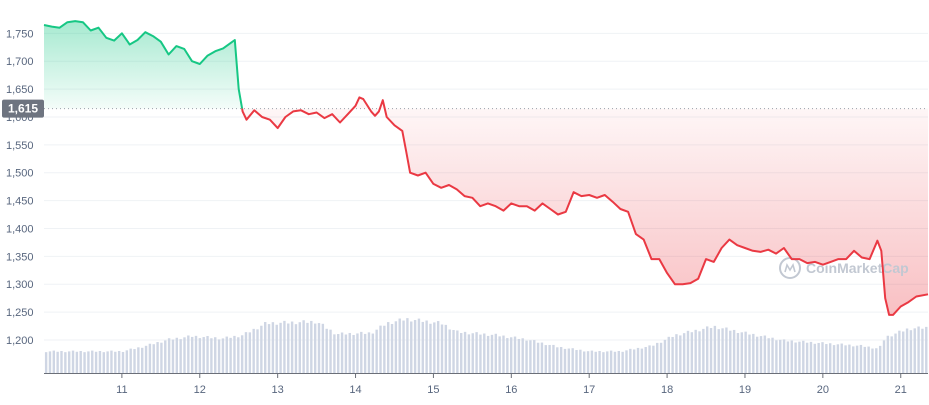  What do you see at coordinates (121, 390) in the screenshot?
I see `x-tick-label: 11` at bounding box center [121, 390].